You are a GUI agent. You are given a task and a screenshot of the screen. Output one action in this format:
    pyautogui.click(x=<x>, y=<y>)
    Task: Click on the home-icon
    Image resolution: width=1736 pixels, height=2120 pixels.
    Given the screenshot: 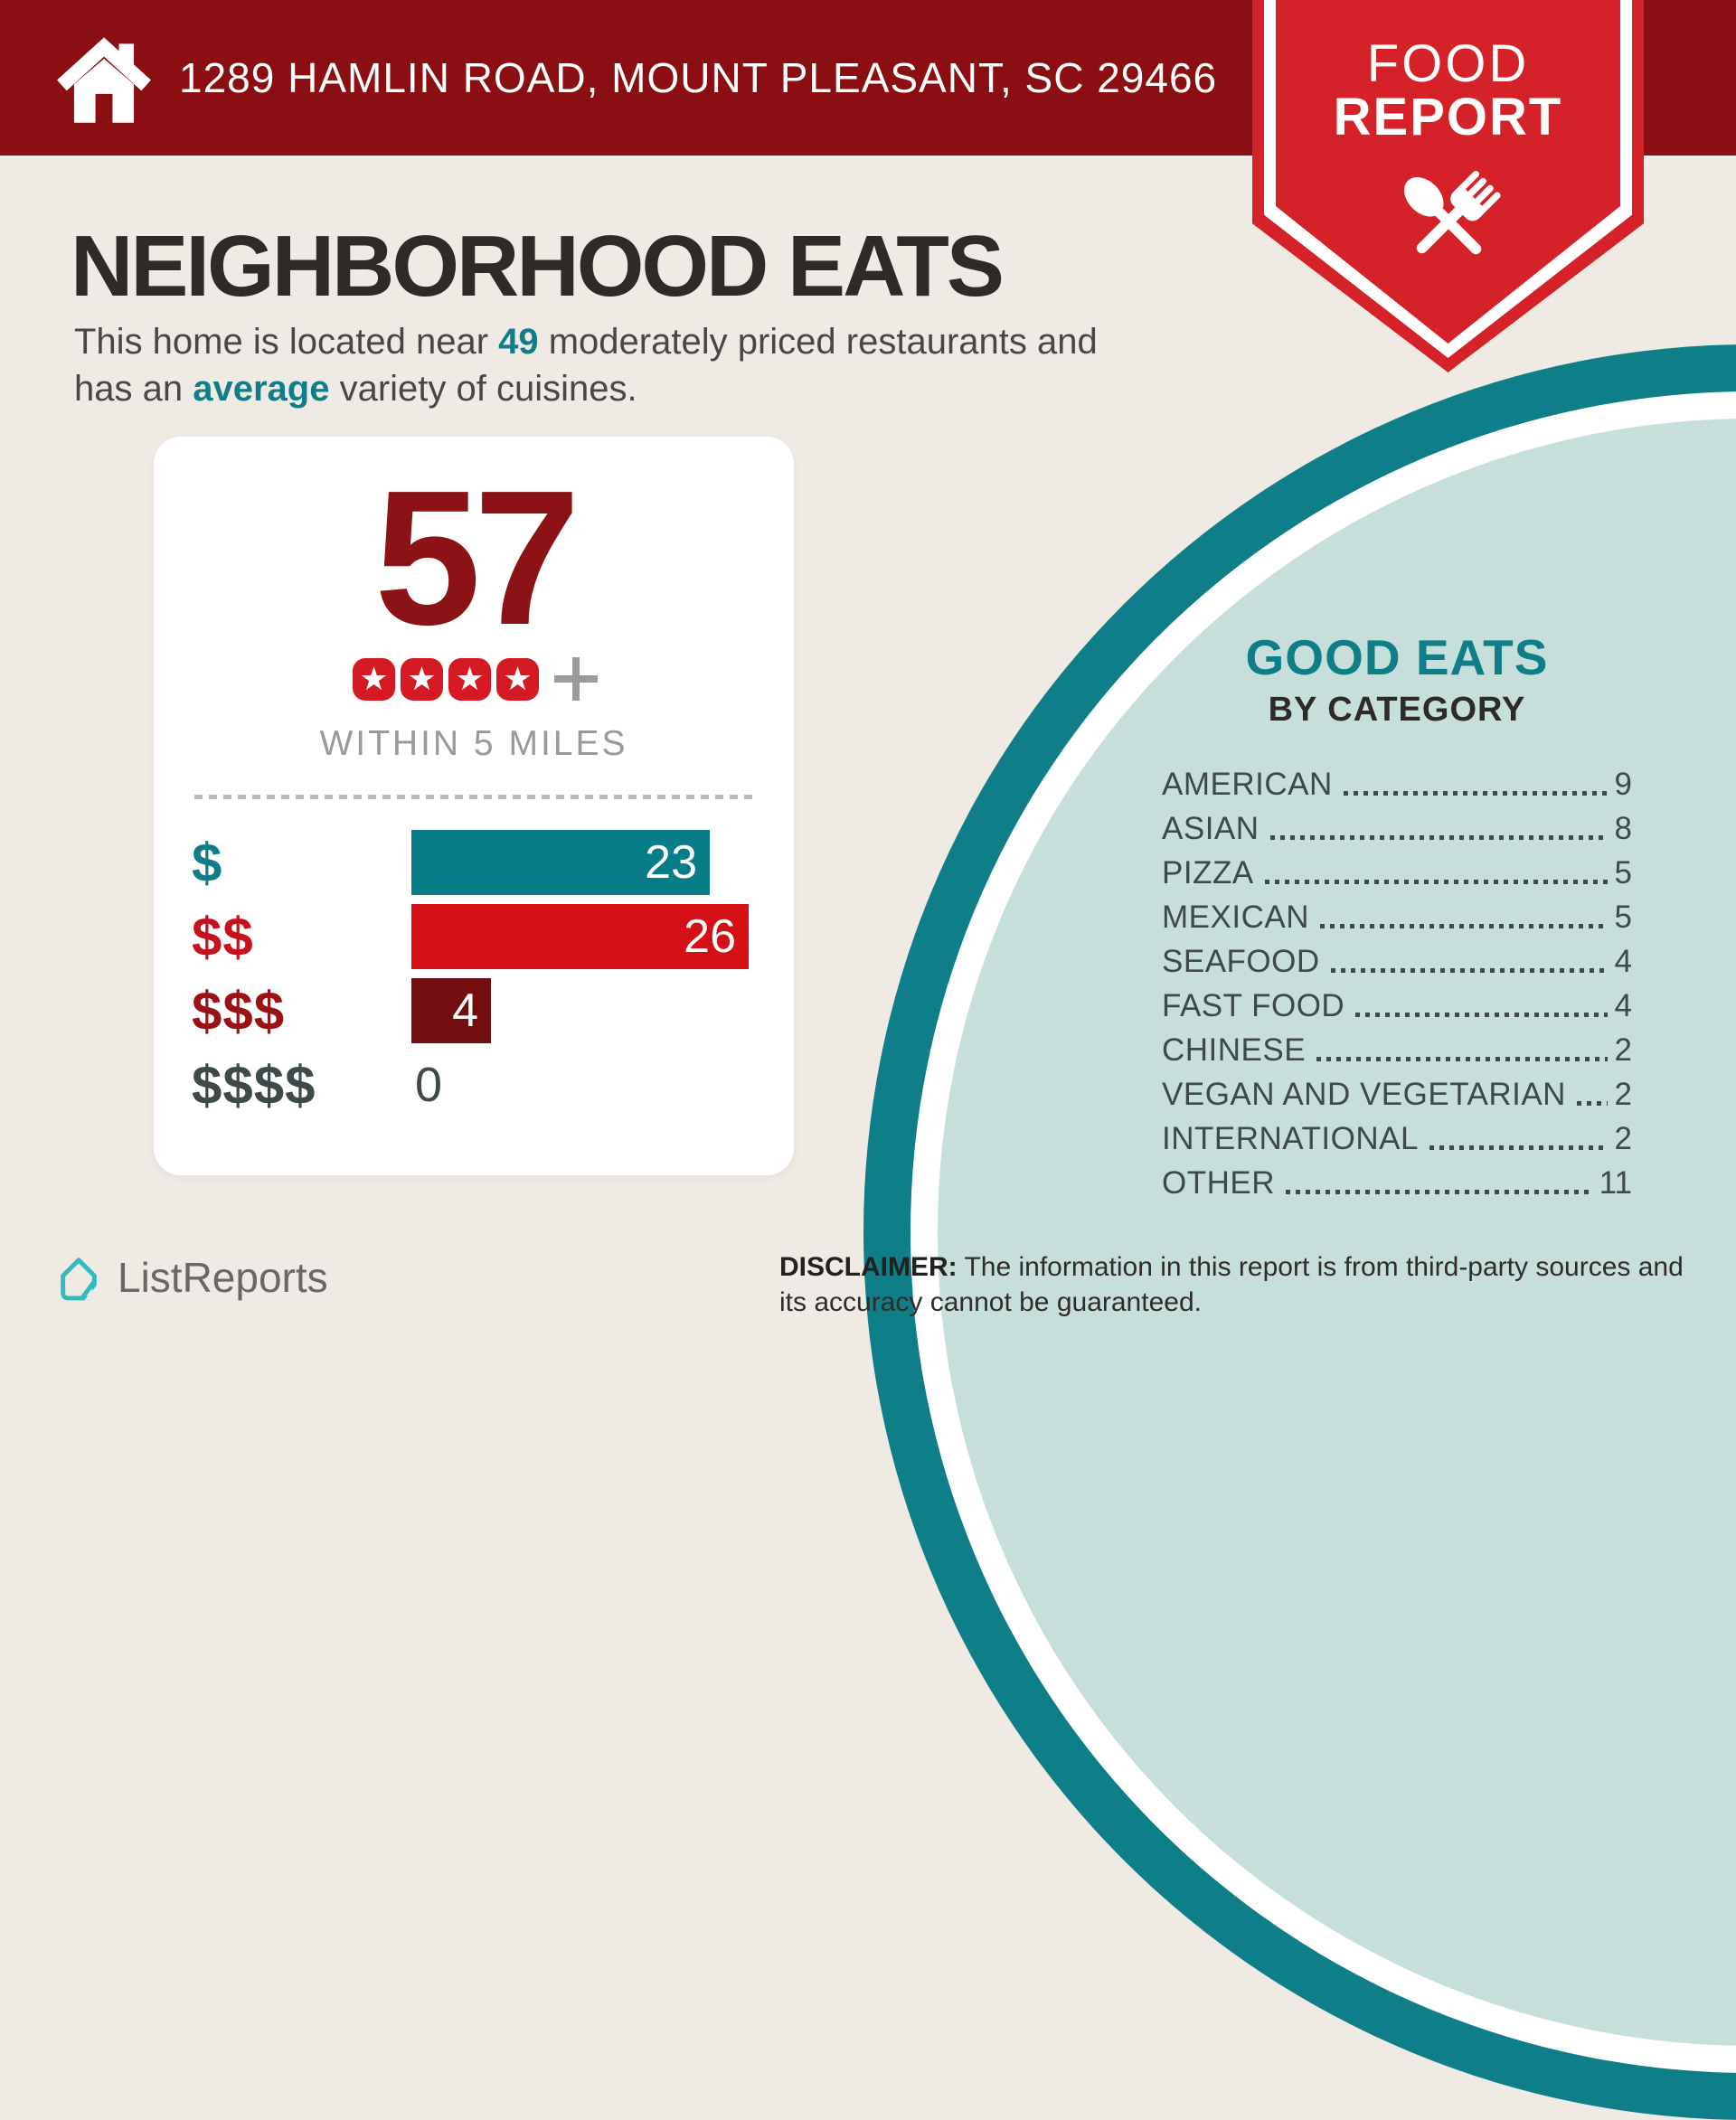 What is the action you would take?
    pyautogui.click(x=104, y=77)
    